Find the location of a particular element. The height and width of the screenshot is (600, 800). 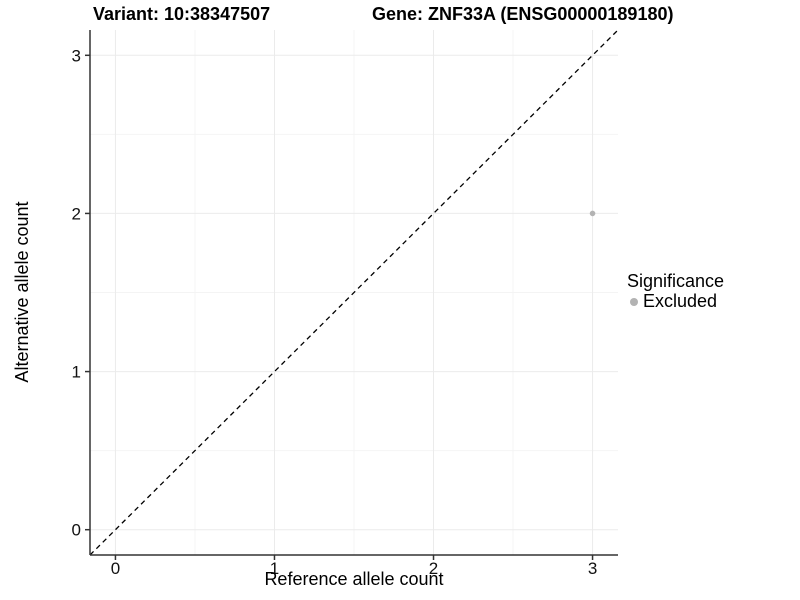

legend: Significance Excluded is located at coordinates (675, 291).